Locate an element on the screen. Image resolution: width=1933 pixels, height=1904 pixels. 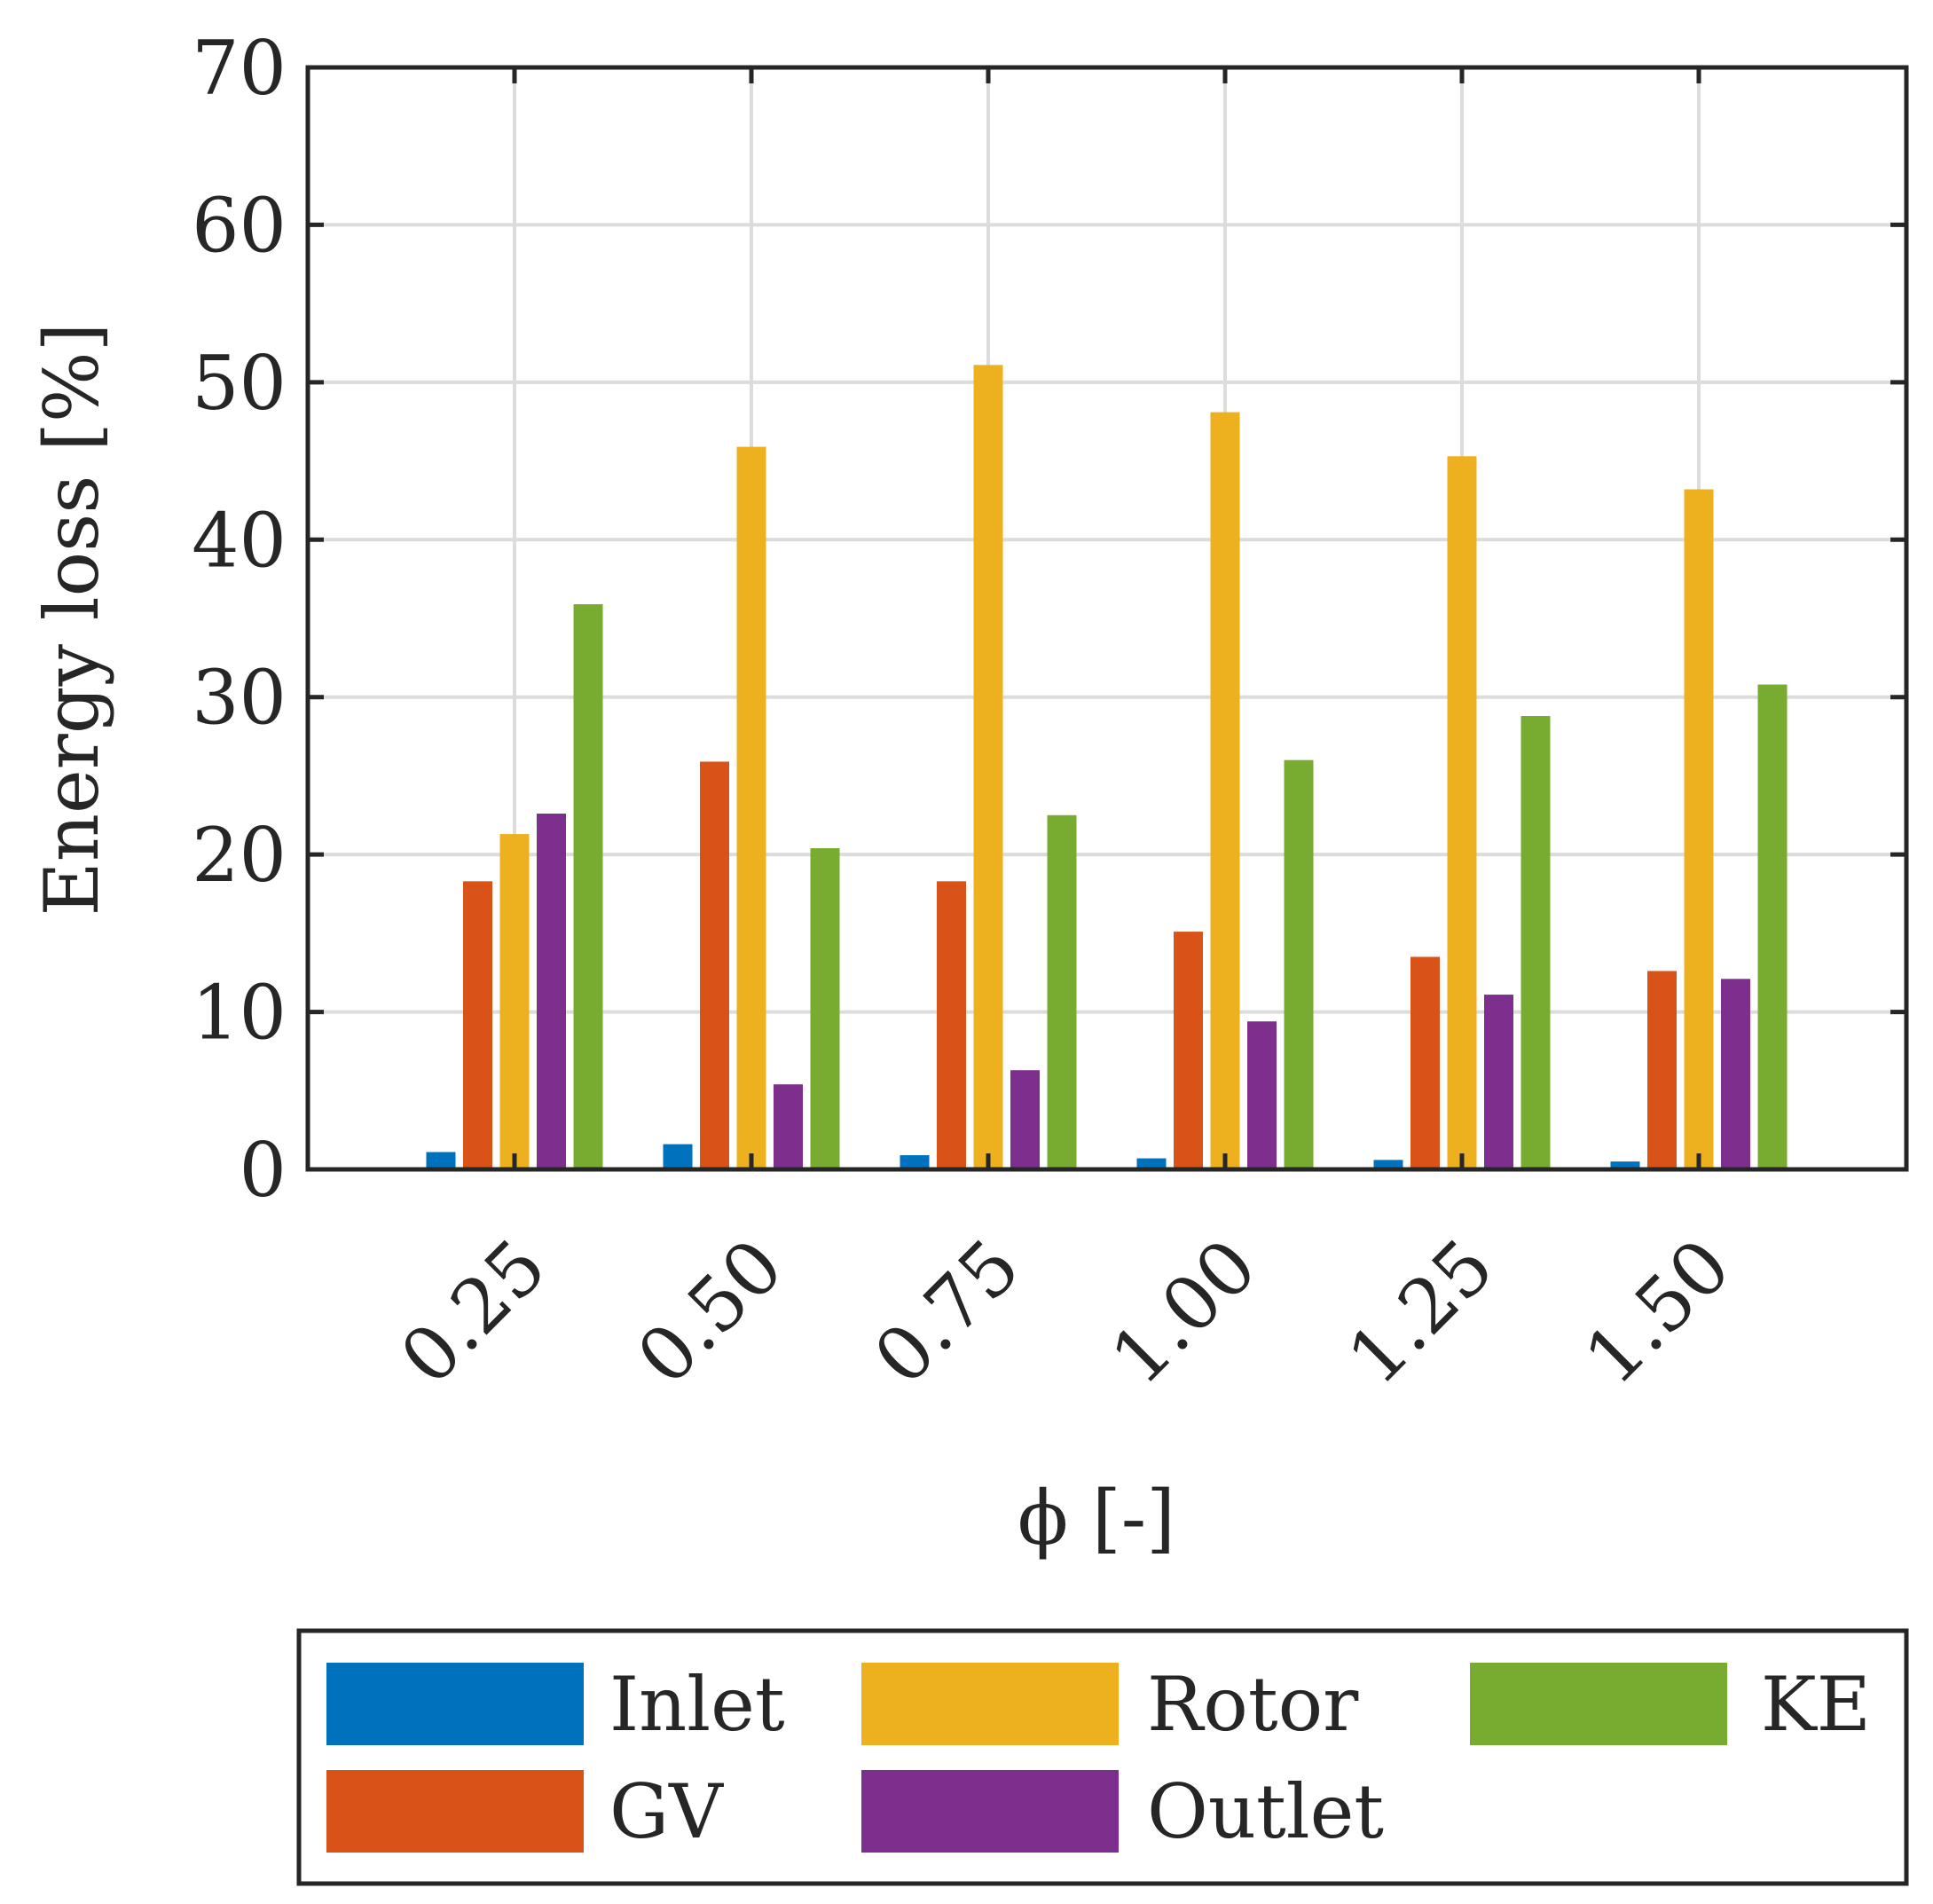
bar-ke-1.00 is located at coordinates (1299, 964).